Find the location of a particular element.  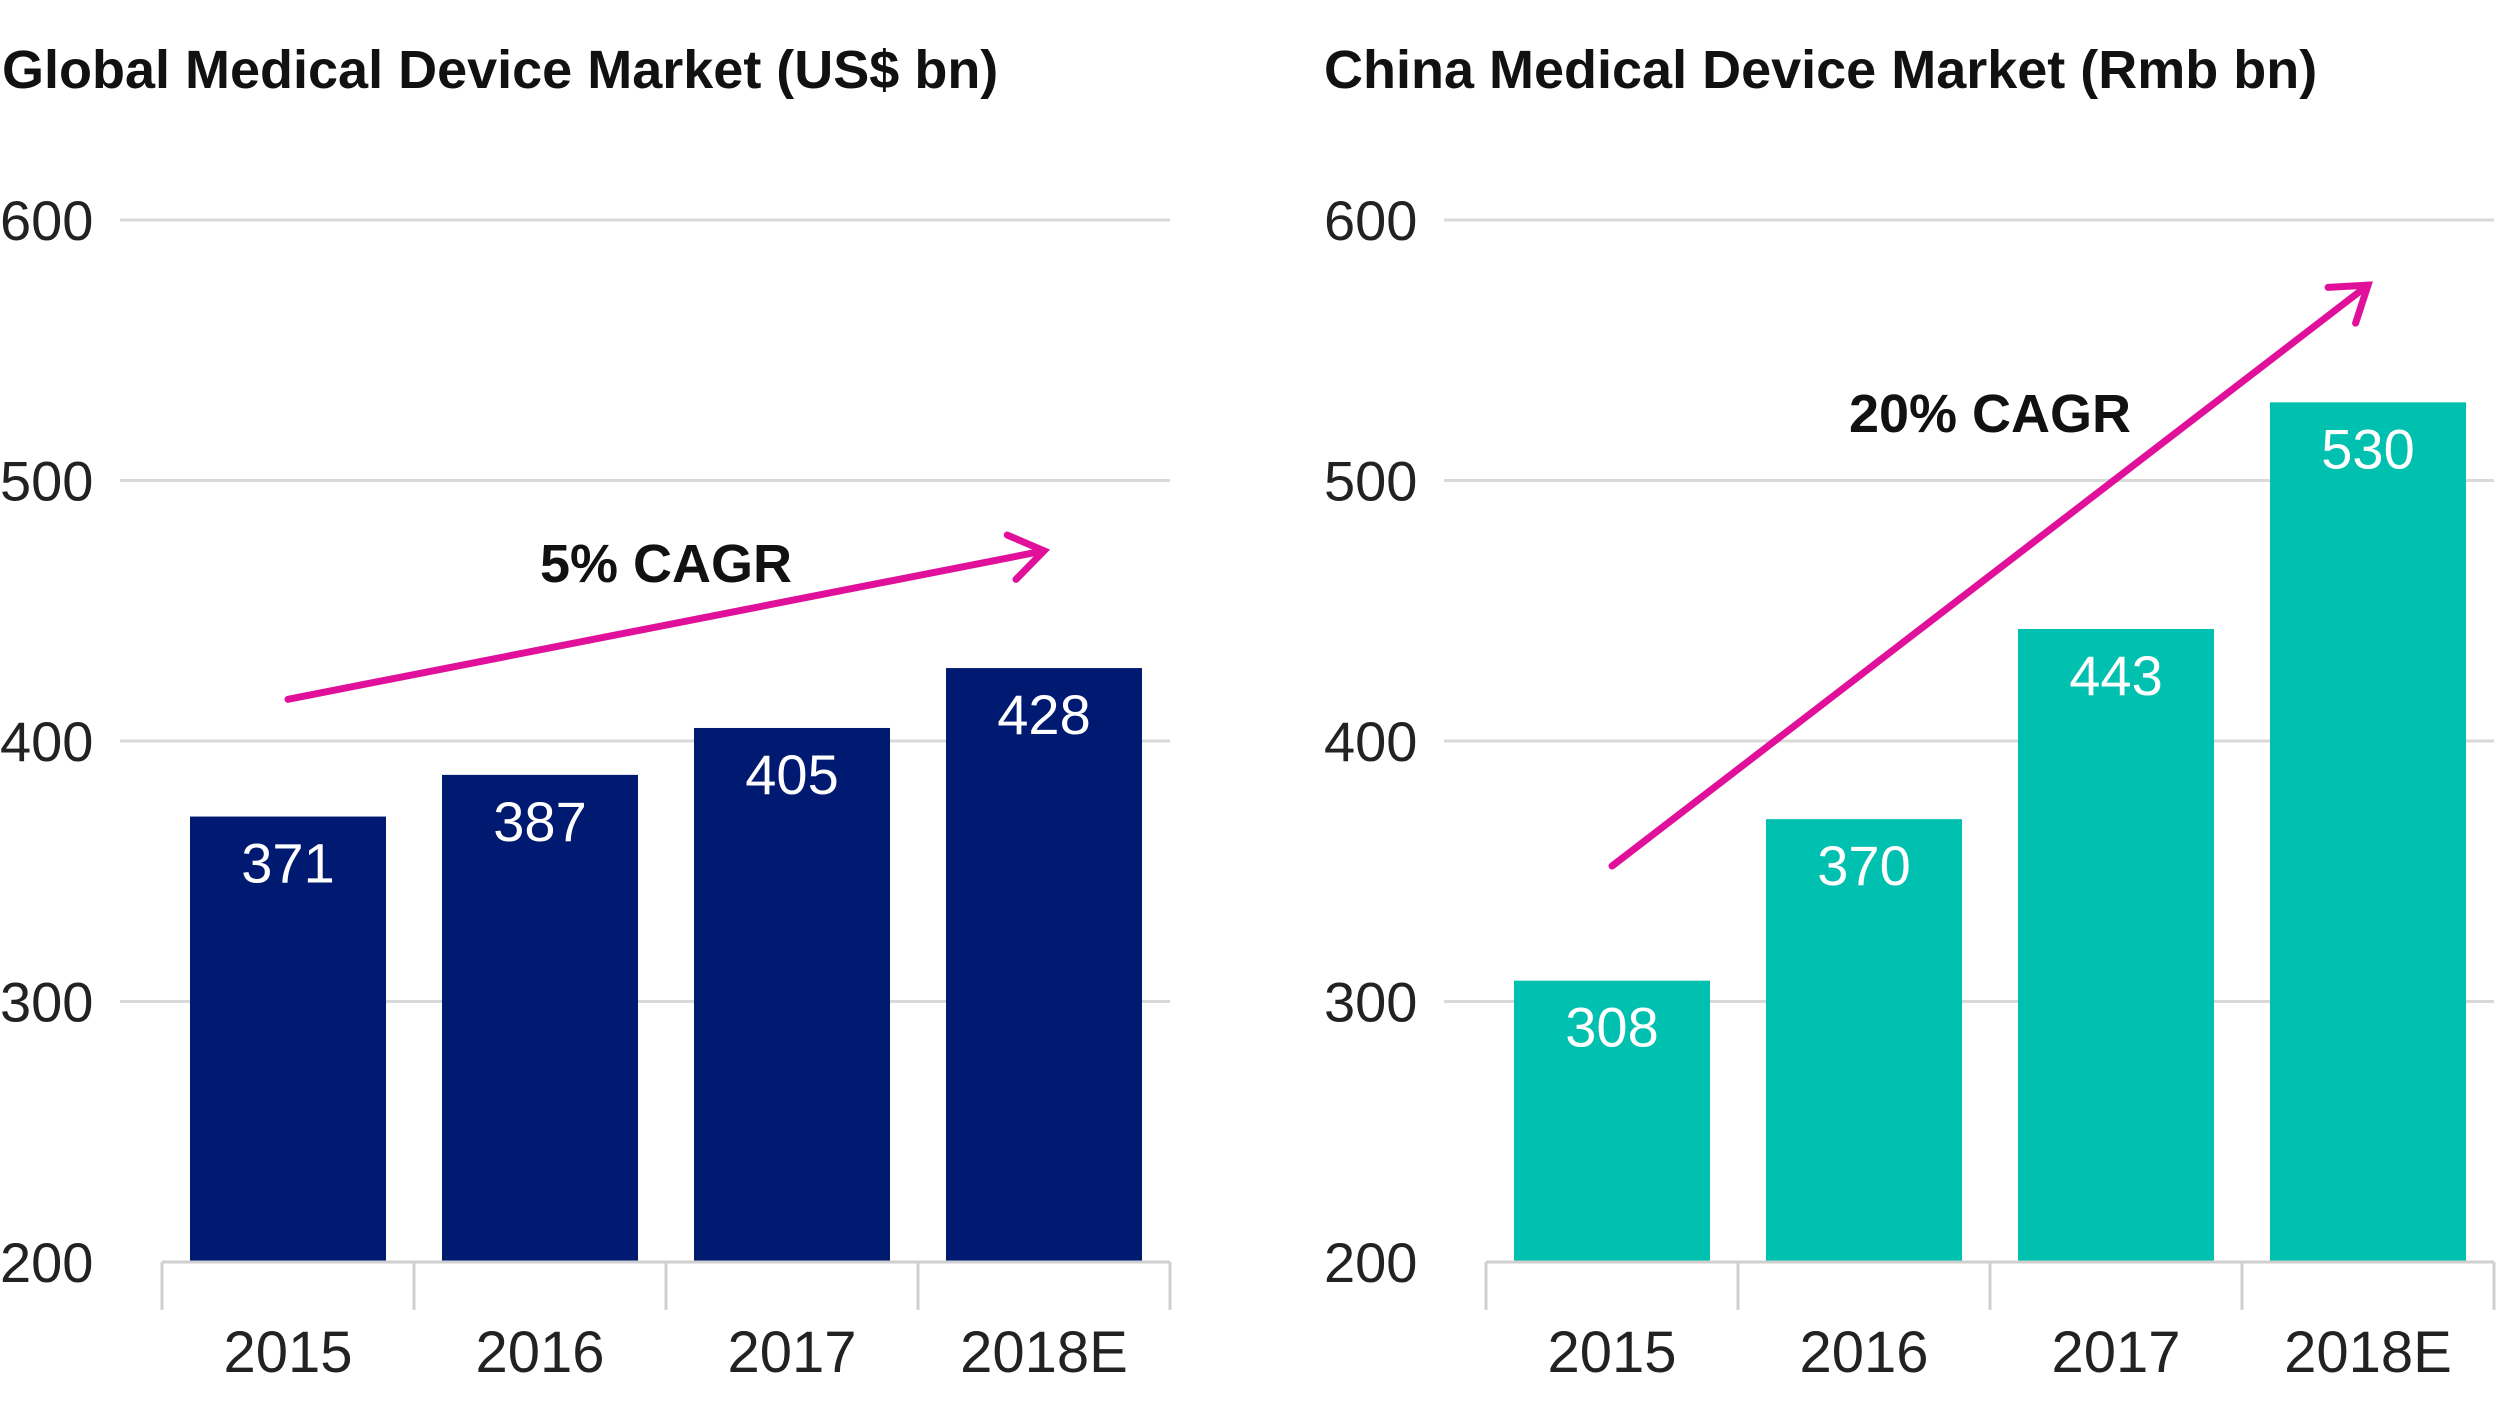

cagr-label: 5% CAGR is located at coordinates (666, 564).